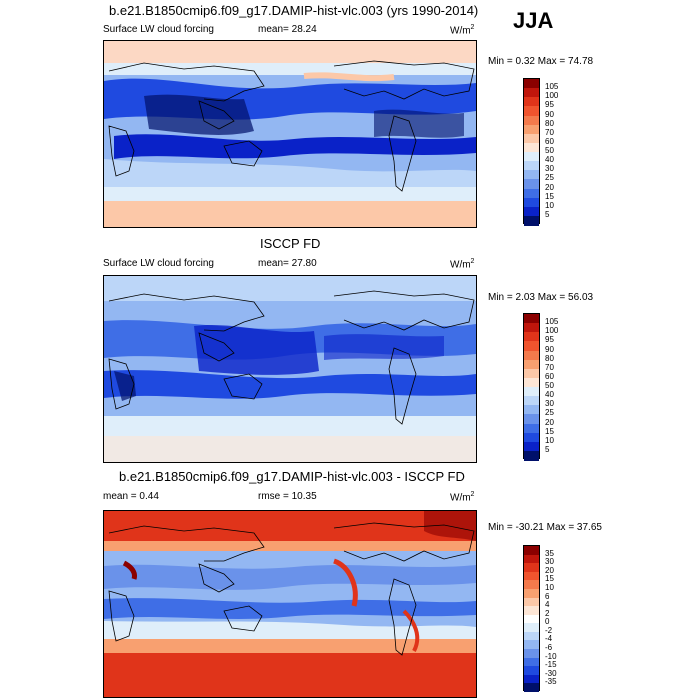 This screenshot has height=700, width=700. Describe the element at coordinates (541, 61) in the screenshot. I see `panel1-minmax: Min = 0.32 Max = 74.78` at that location.